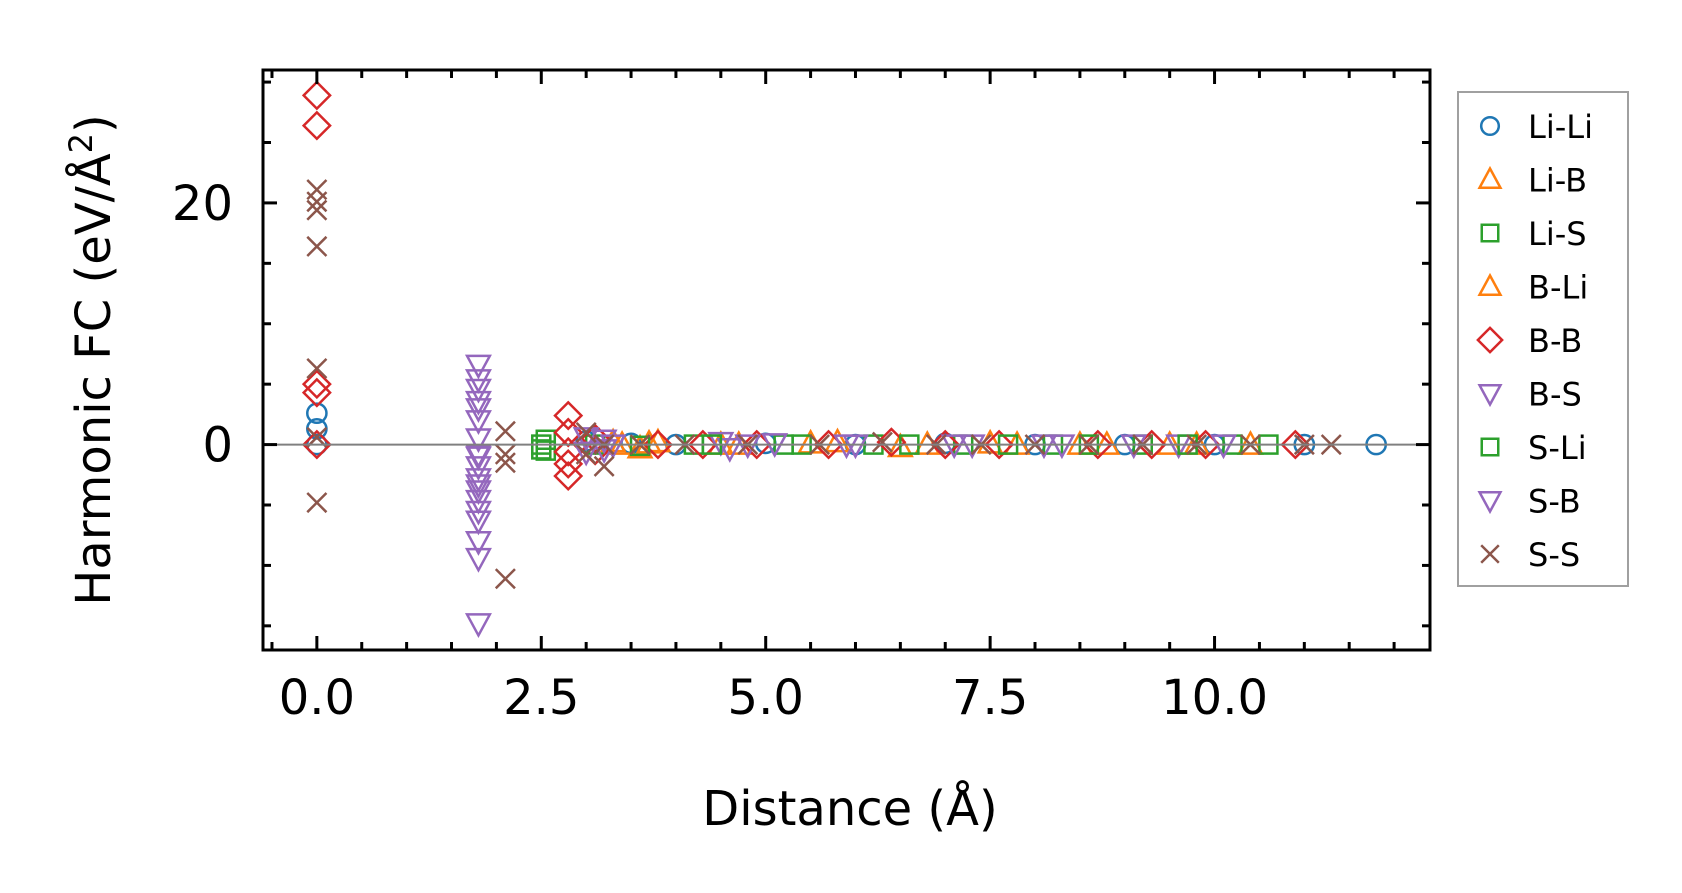 The image size is (1682, 893). Describe the element at coordinates (202, 204) in the screenshot. I see `y-tick-label: 20` at that location.